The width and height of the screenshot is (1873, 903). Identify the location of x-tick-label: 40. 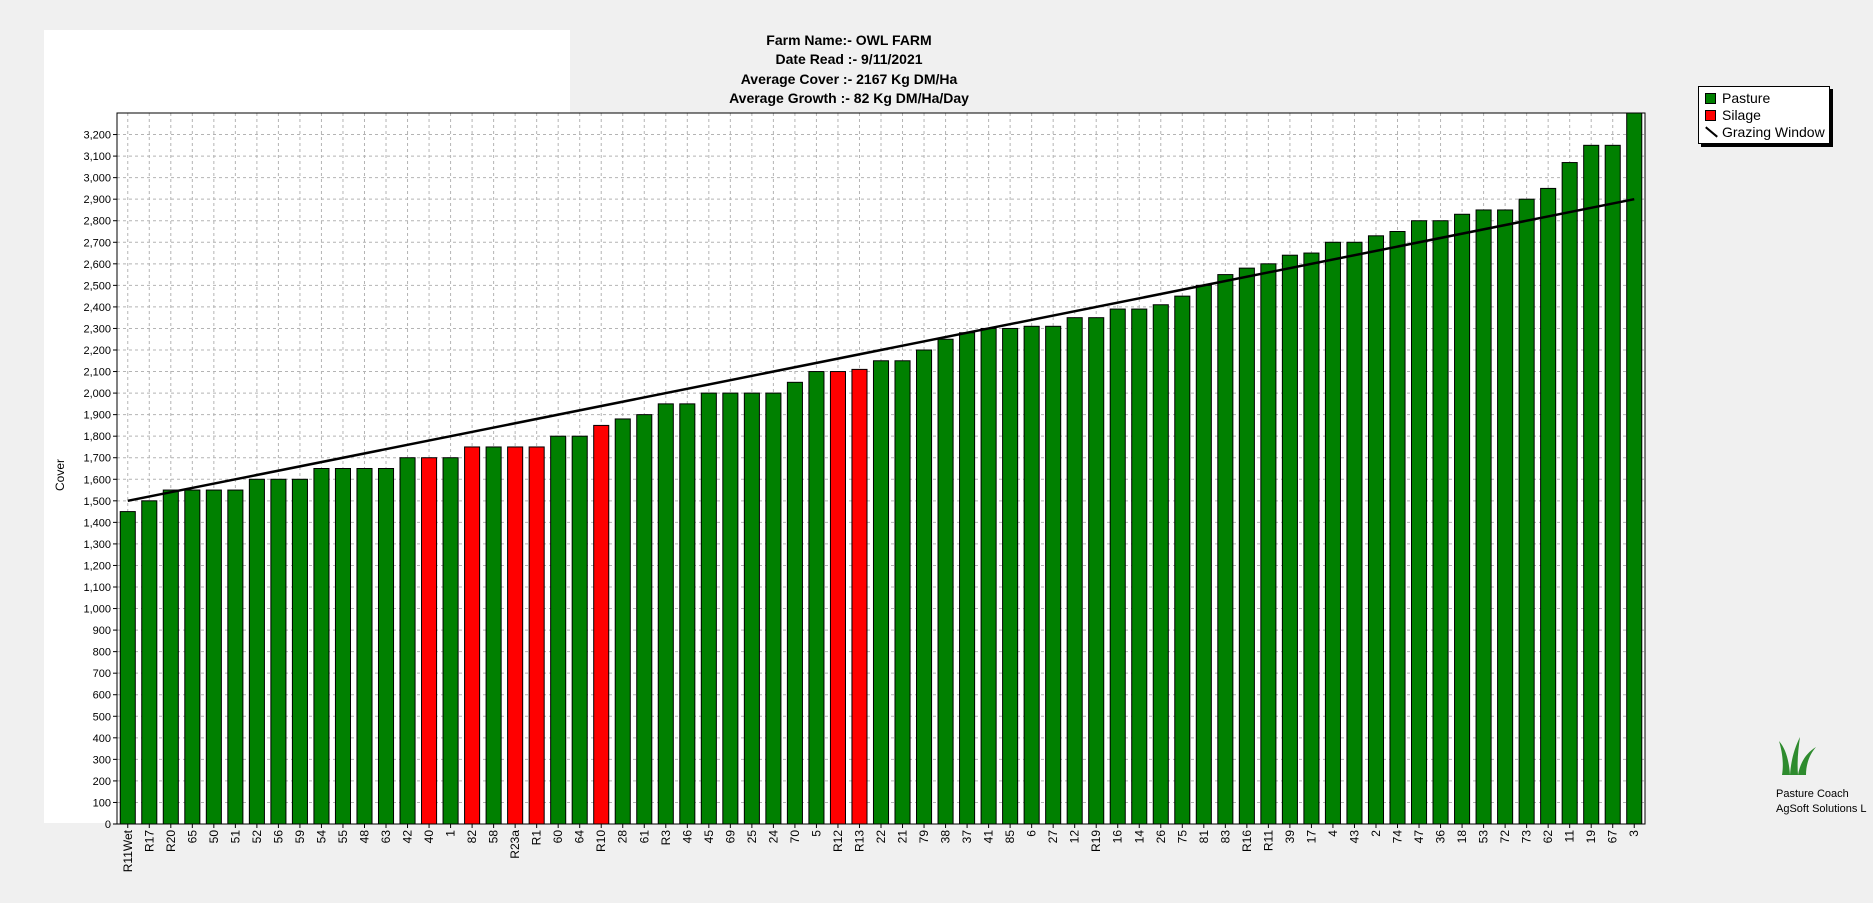
(429, 837).